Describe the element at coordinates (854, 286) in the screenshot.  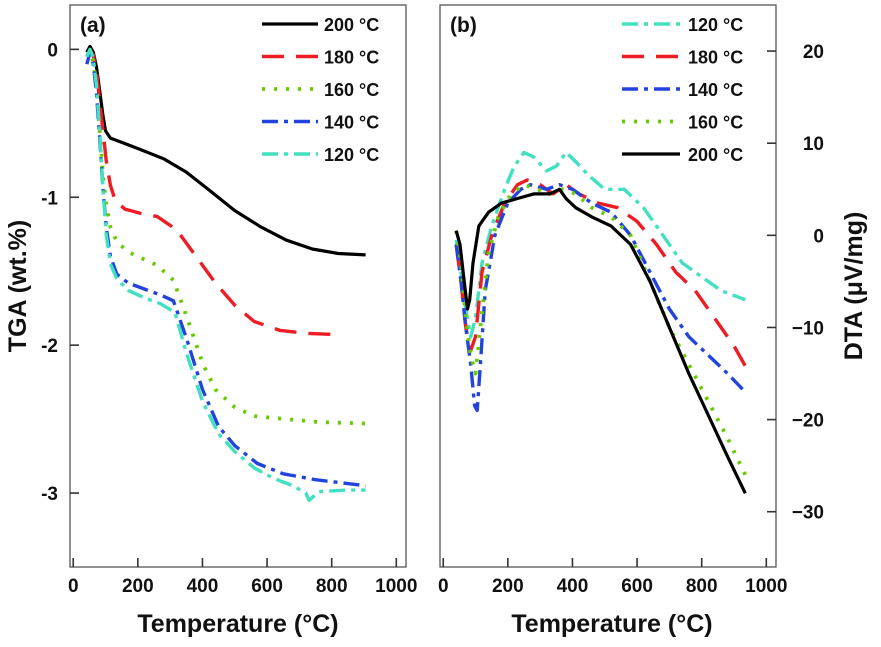
I see `panel-b-y-axis-label: DTA (μV/mg)` at that location.